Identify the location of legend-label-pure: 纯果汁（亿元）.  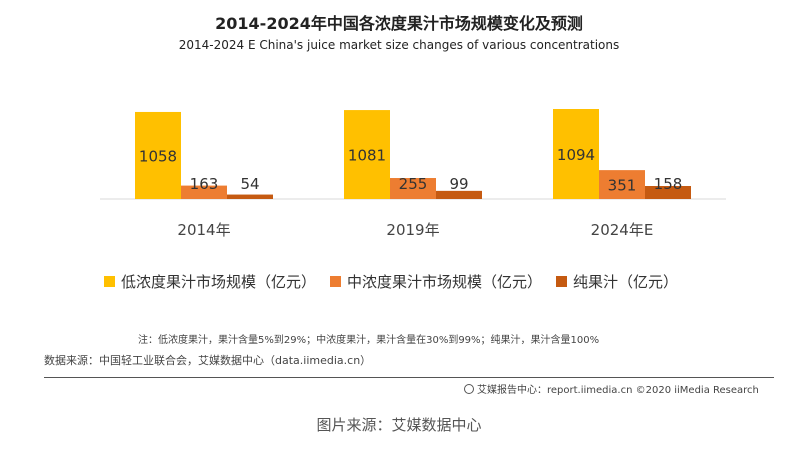
(626, 282).